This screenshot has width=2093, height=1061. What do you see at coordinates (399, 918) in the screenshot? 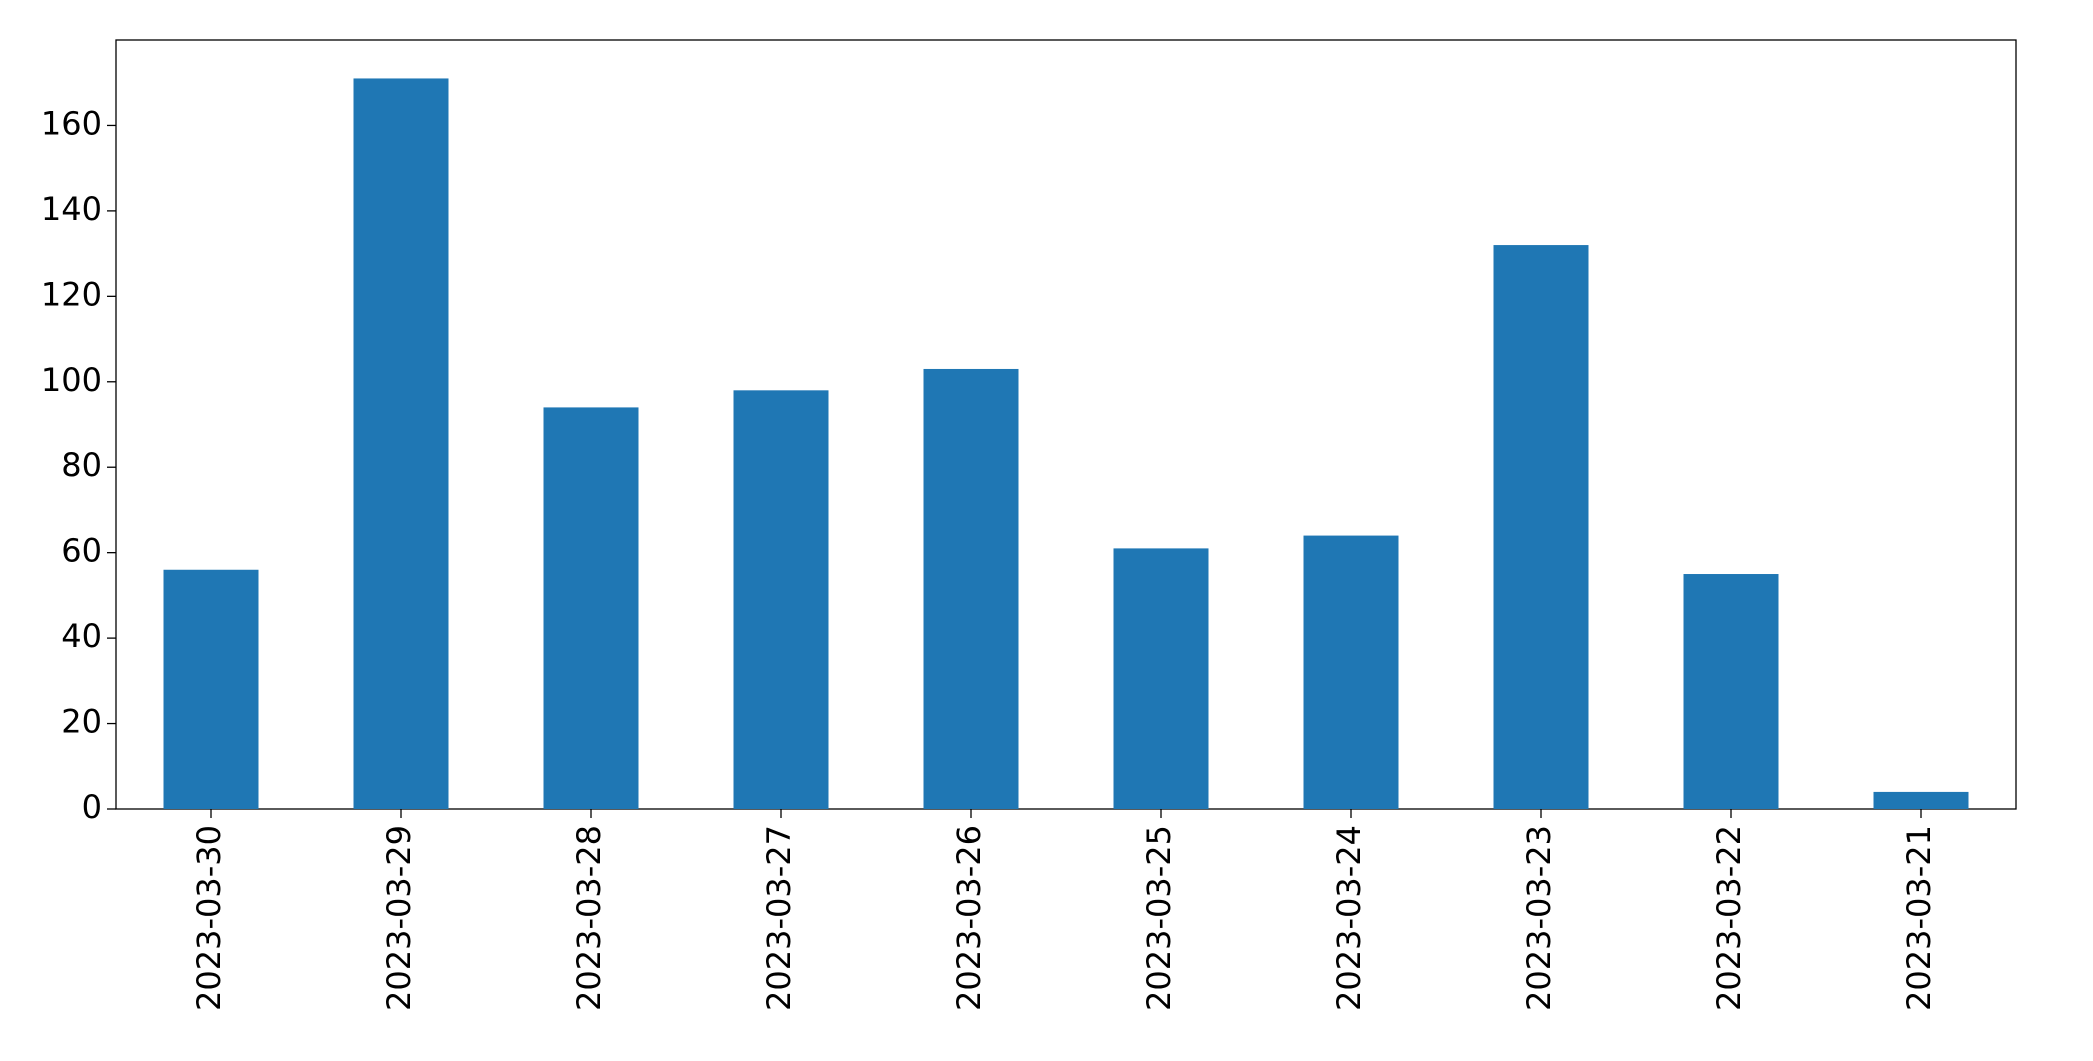
I see `x-tick-label: 2023-03-29` at bounding box center [399, 918].